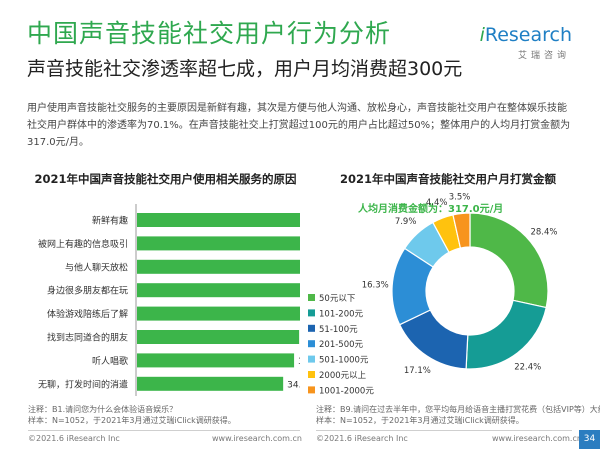  Describe the element at coordinates (337, 299) in the screenshot. I see `legend-label: 50元以下` at that location.